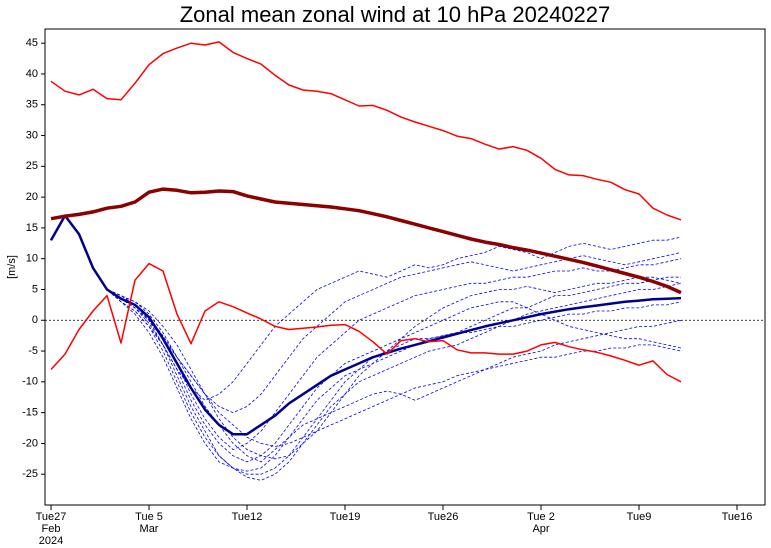 The image size is (771, 548). I want to click on y-tick-label: 15, so click(32, 228).